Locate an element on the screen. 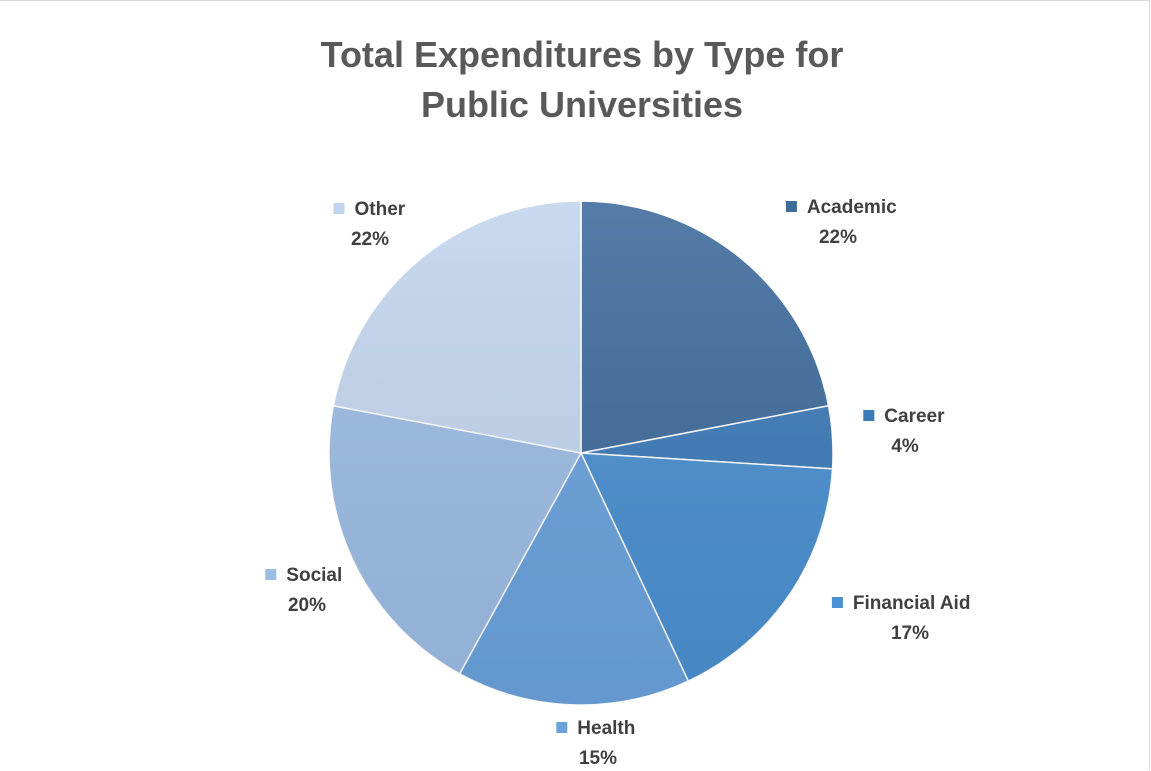 The image size is (1151, 771). data-label-name-academic: Academic is located at coordinates (852, 207).